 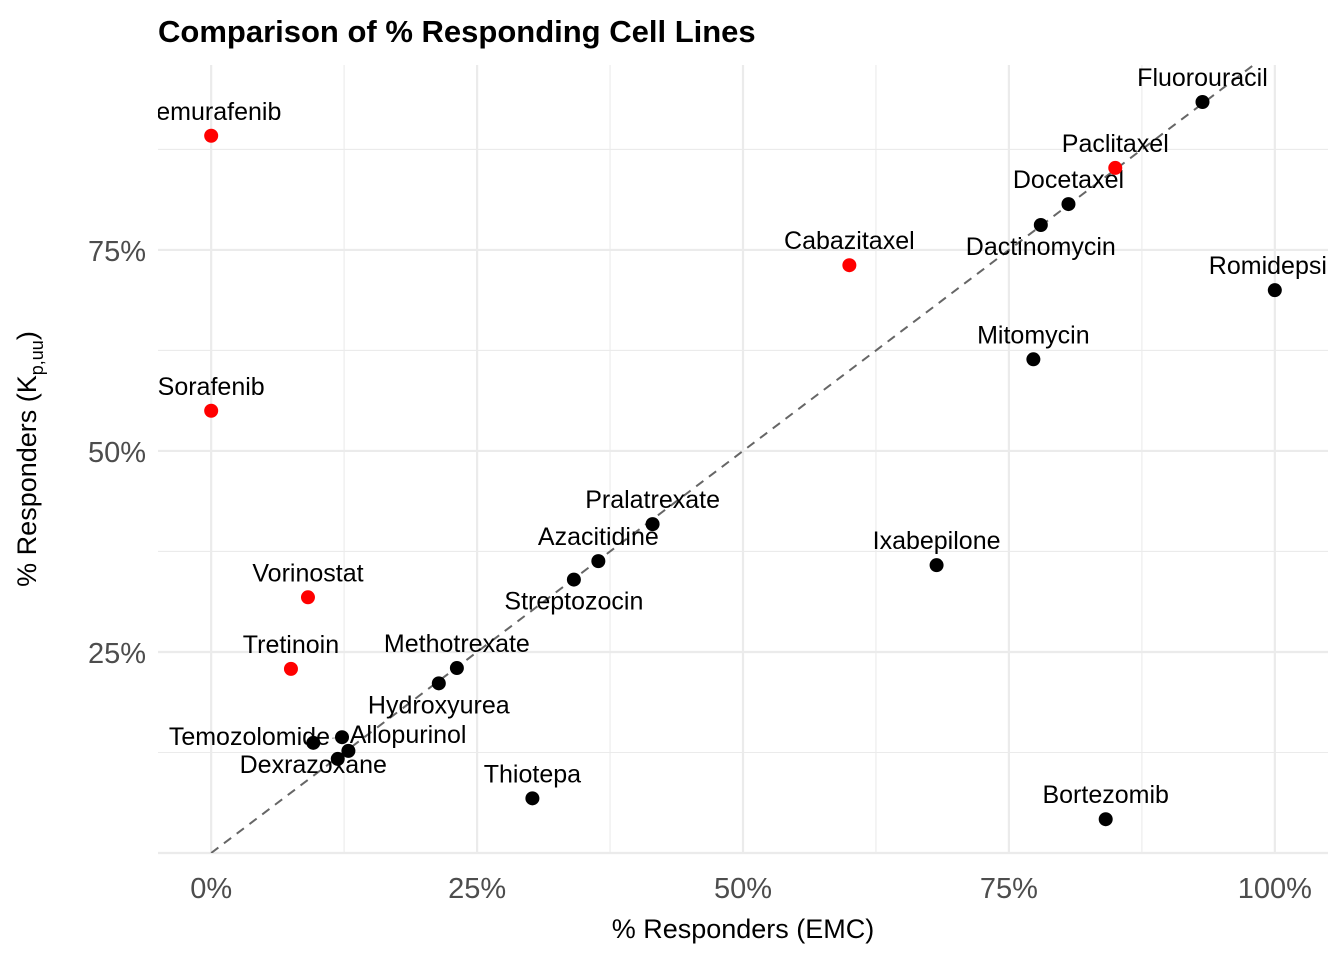 I want to click on data-point-label: Dactinomycin, so click(x=1041, y=247).